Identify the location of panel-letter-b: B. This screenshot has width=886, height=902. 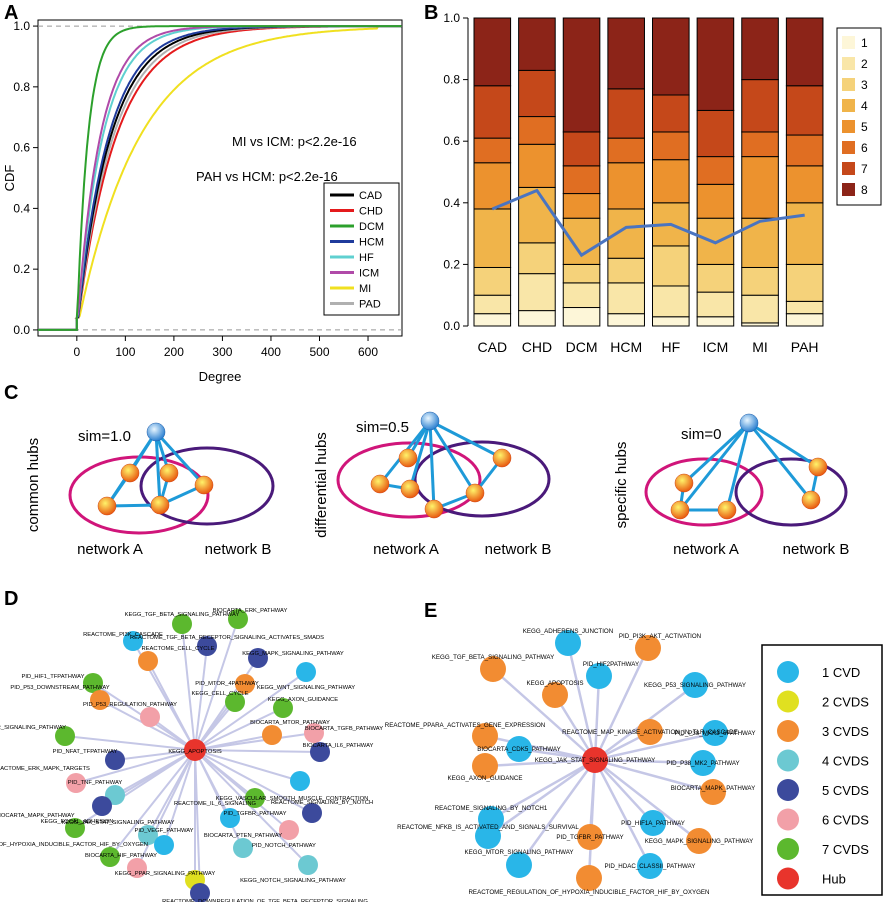
(431, 13).